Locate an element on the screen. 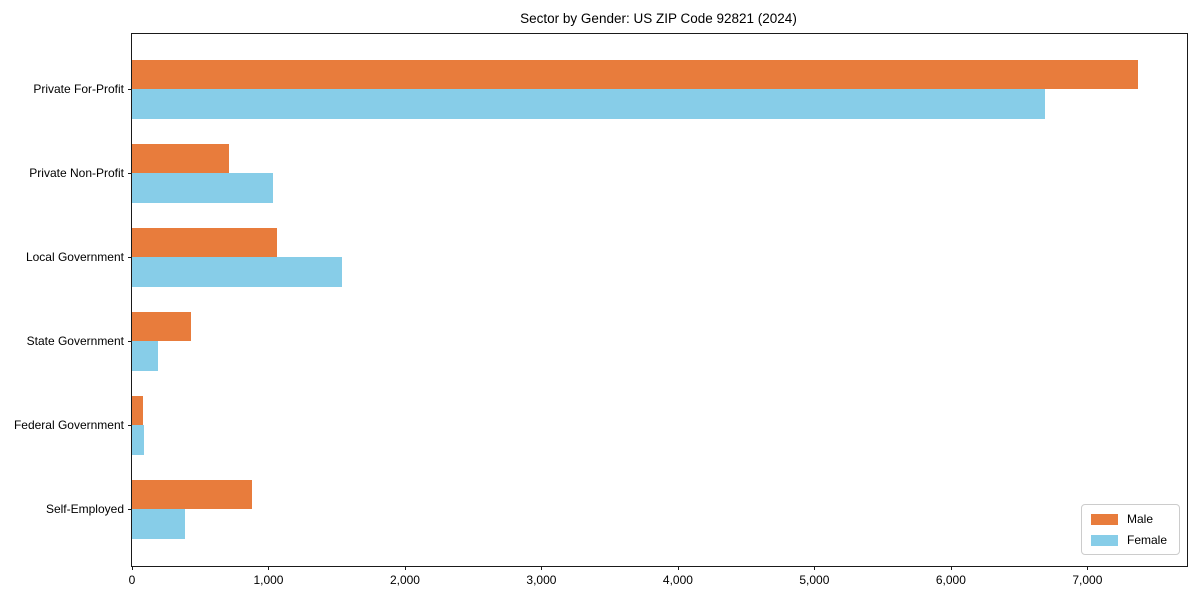 The image size is (1200, 600). y-axis-category-label: Local Government is located at coordinates (74, 257).